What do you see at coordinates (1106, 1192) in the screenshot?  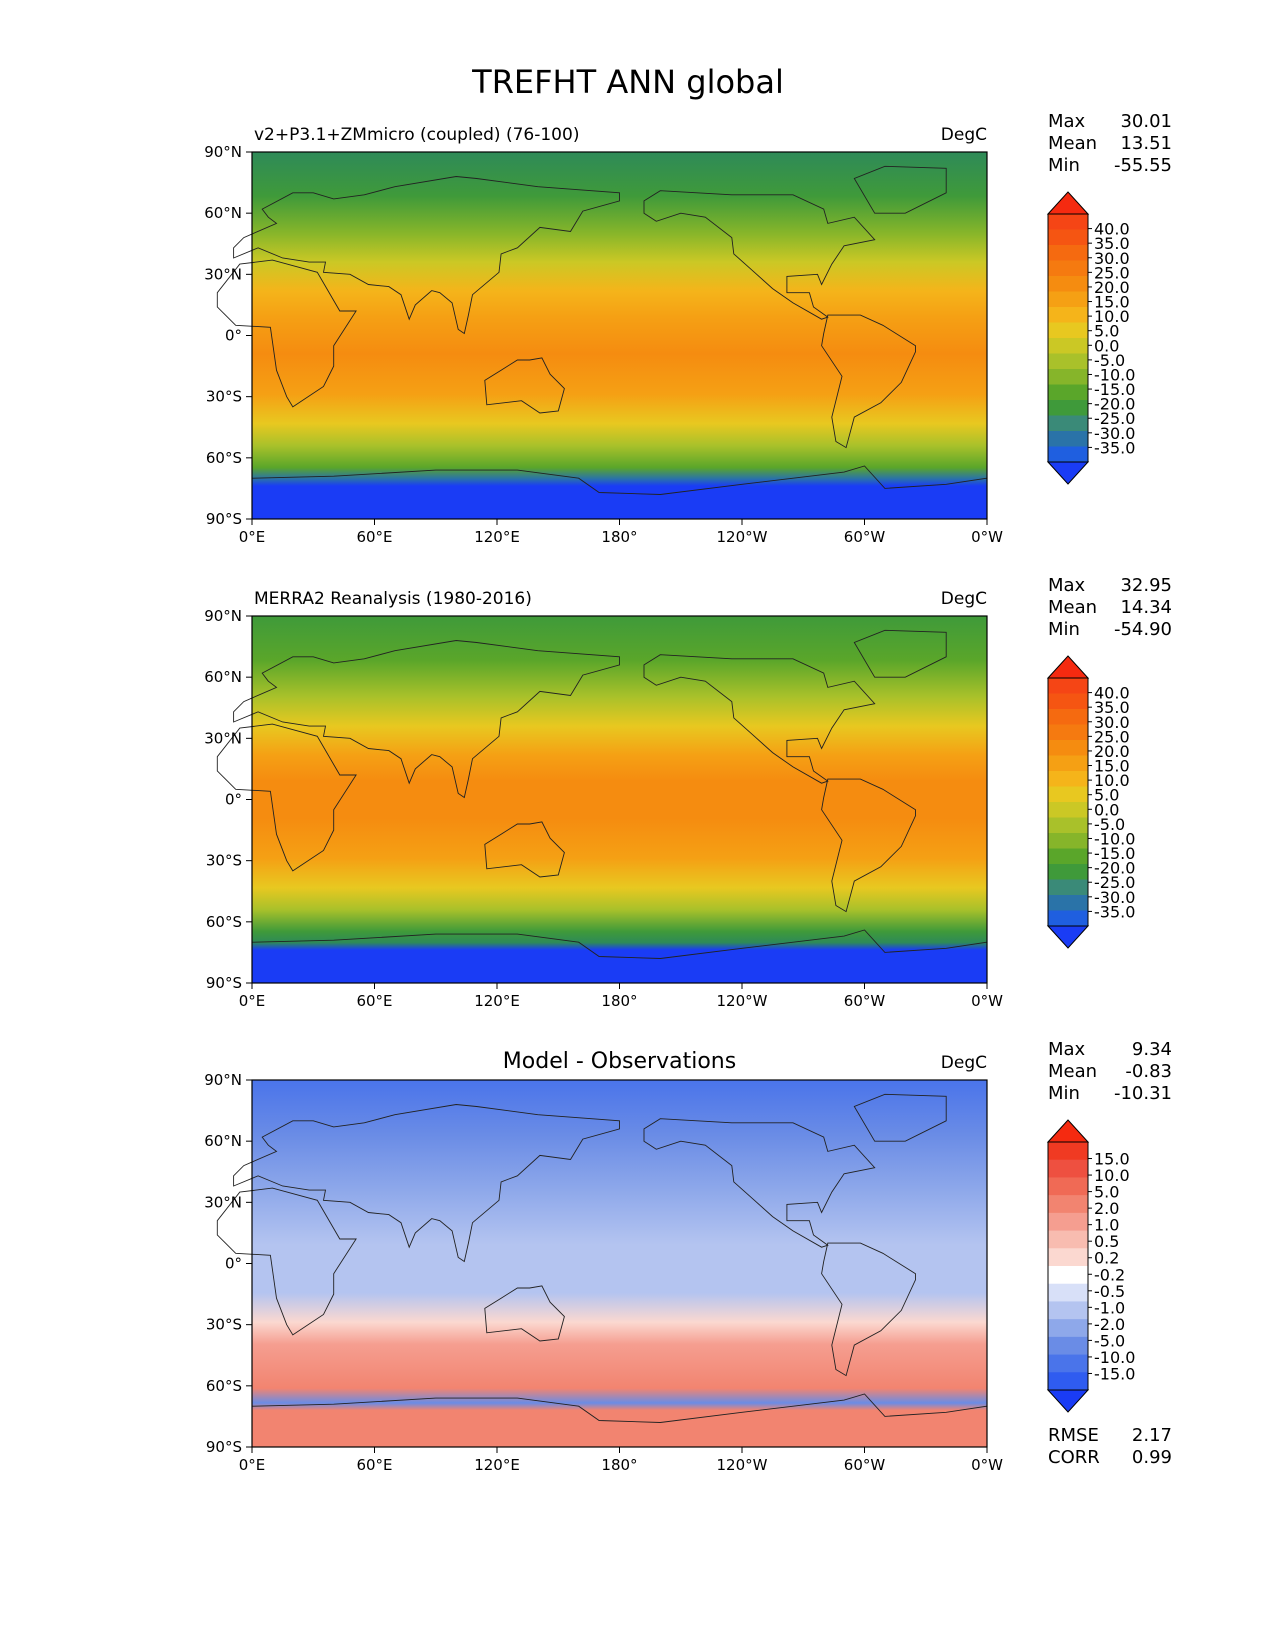 I see `colorbar-label: 5.0` at bounding box center [1106, 1192].